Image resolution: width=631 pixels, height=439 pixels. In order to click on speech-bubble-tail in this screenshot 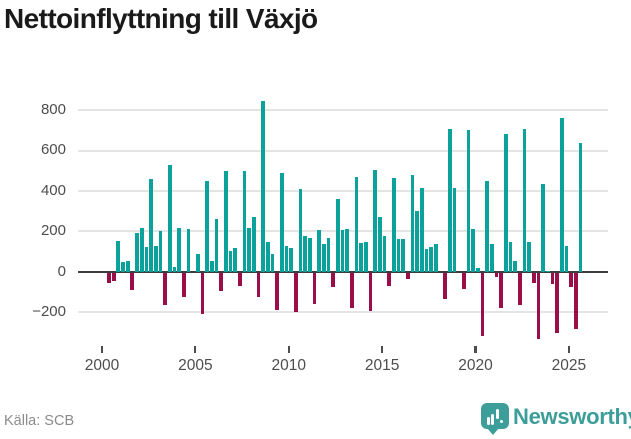, I will do `click(493, 431)`.